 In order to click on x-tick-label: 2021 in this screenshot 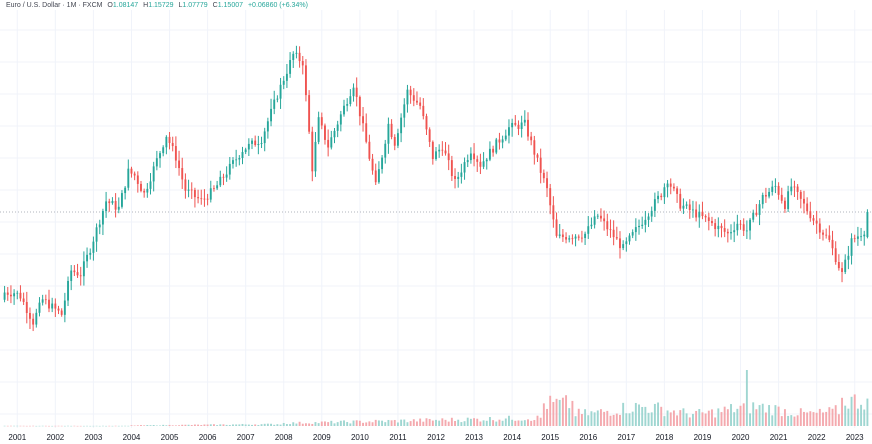, I will do `click(779, 437)`.